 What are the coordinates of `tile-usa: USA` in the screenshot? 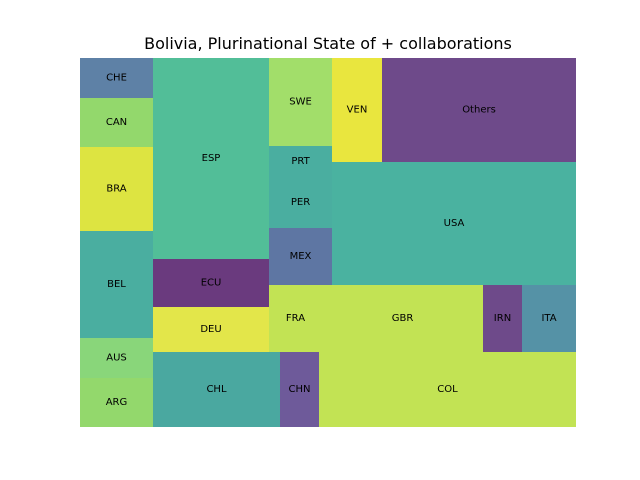 It's located at (454, 223).